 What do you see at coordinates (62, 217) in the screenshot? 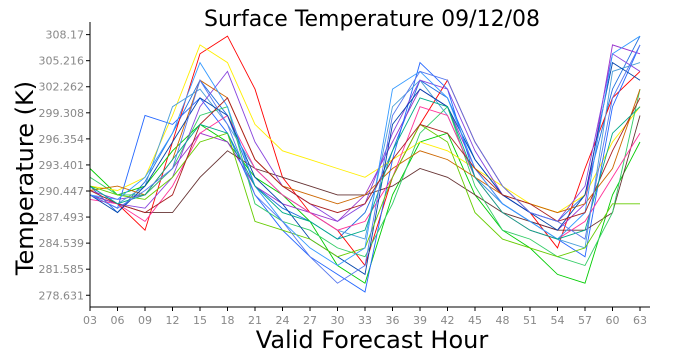
I see `y-tick-label: 287.493` at bounding box center [62, 217].